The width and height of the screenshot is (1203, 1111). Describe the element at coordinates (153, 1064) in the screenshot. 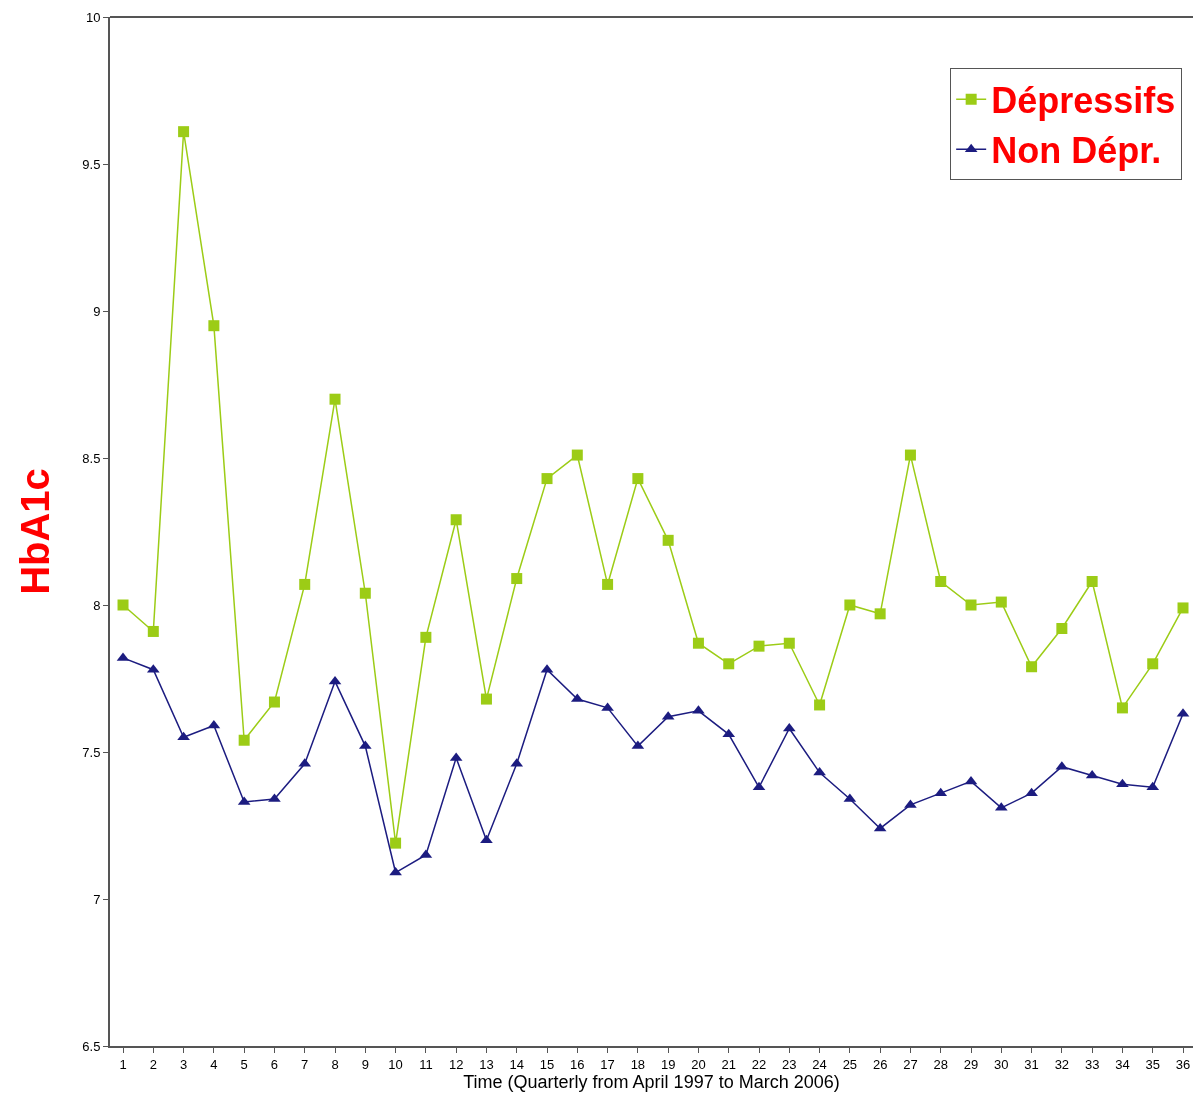

I see `x-tick-label: 2` at that location.